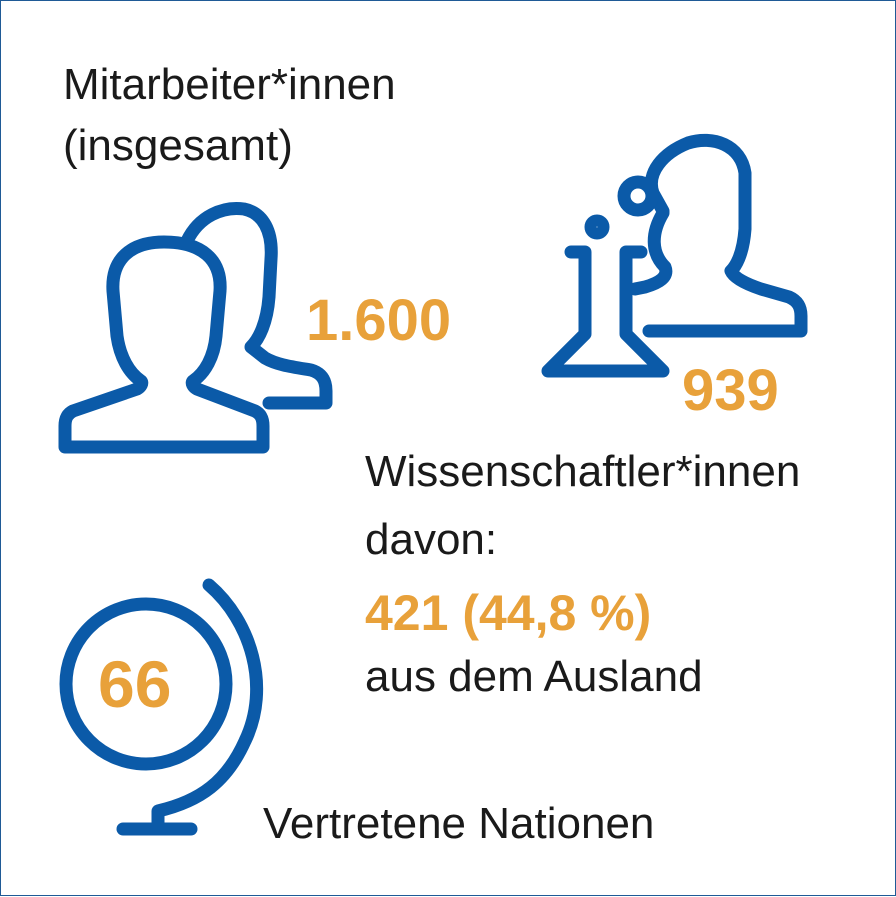 Image resolution: width=896 pixels, height=897 pixels. What do you see at coordinates (730, 390) in the screenshot?
I see `scientists-value: 939` at bounding box center [730, 390].